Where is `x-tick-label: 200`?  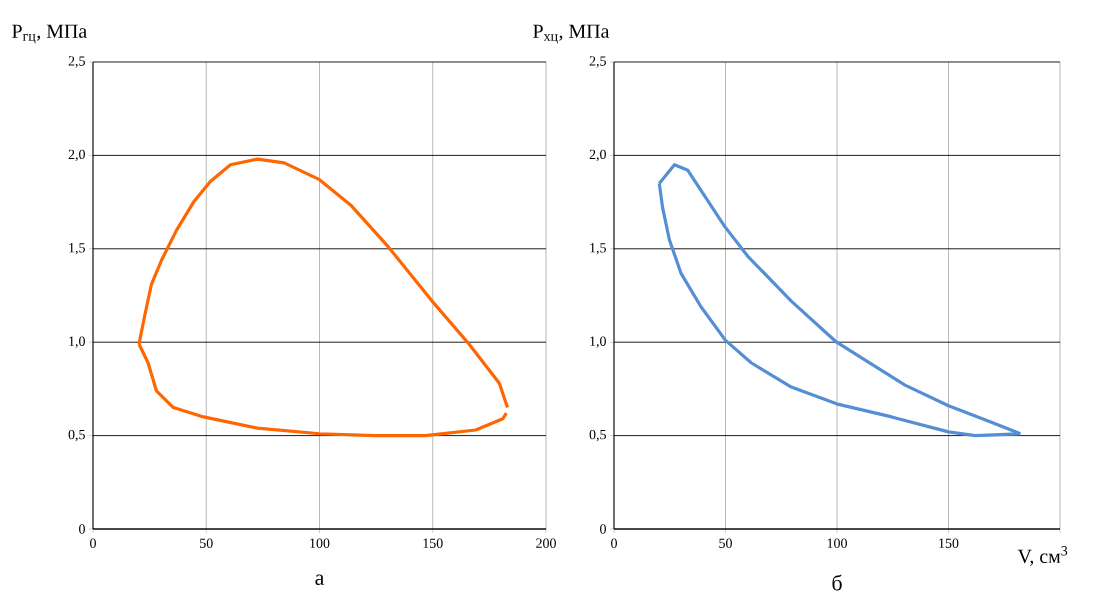 x-tick-label: 200 is located at coordinates (546, 543).